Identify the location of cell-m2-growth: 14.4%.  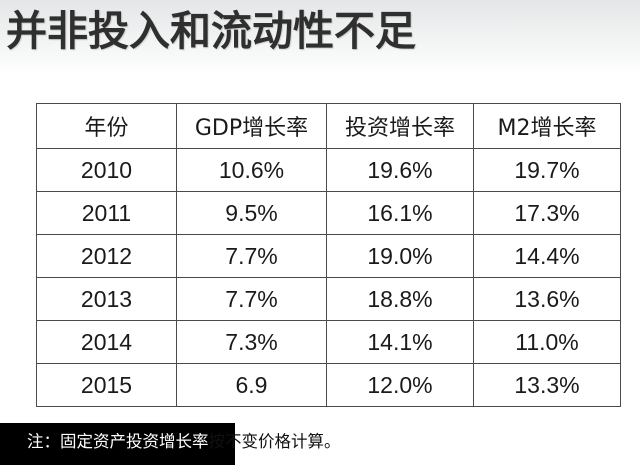
(547, 256).